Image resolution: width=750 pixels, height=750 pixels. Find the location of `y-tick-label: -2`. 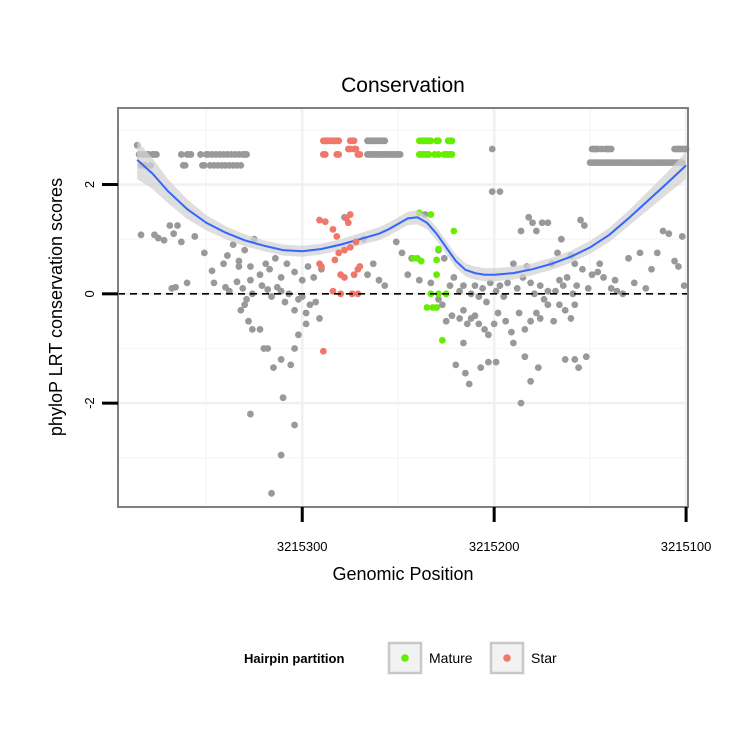

y-tick-label: -2 is located at coordinates (89, 403).